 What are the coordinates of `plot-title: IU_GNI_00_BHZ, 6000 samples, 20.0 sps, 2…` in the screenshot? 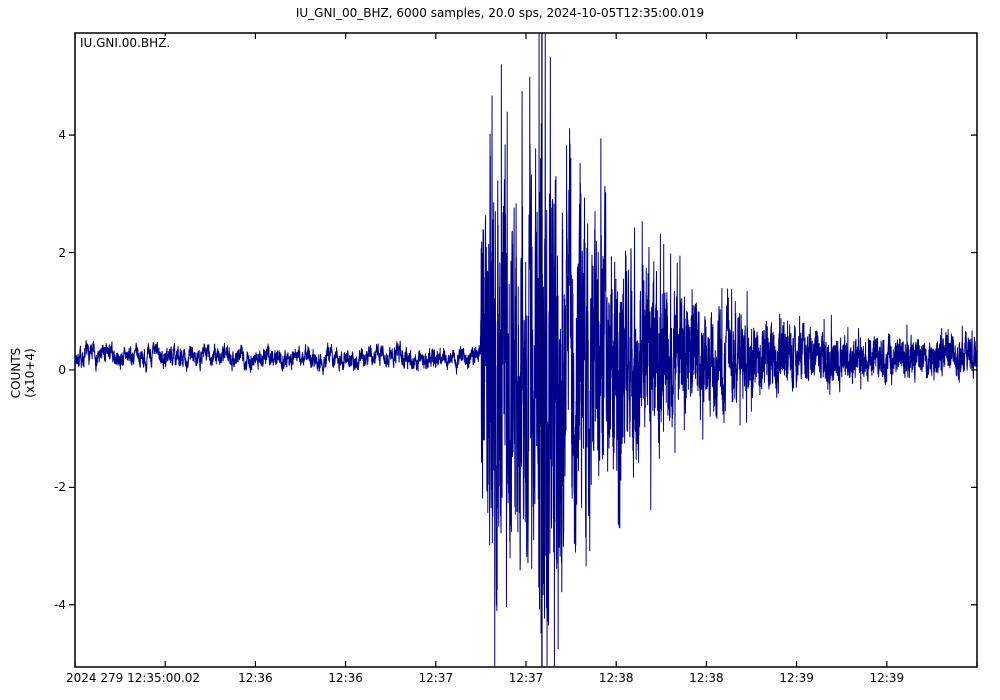 It's located at (500, 13).